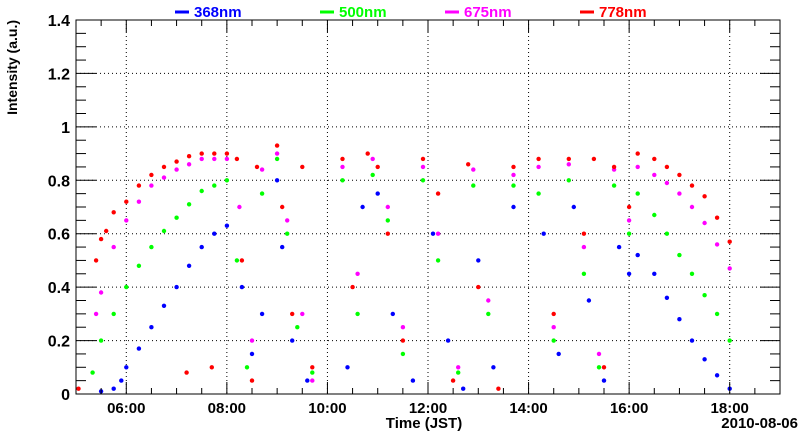 This screenshot has height=434, width=800. I want to click on y-tick-label: 0.6, so click(59, 235).